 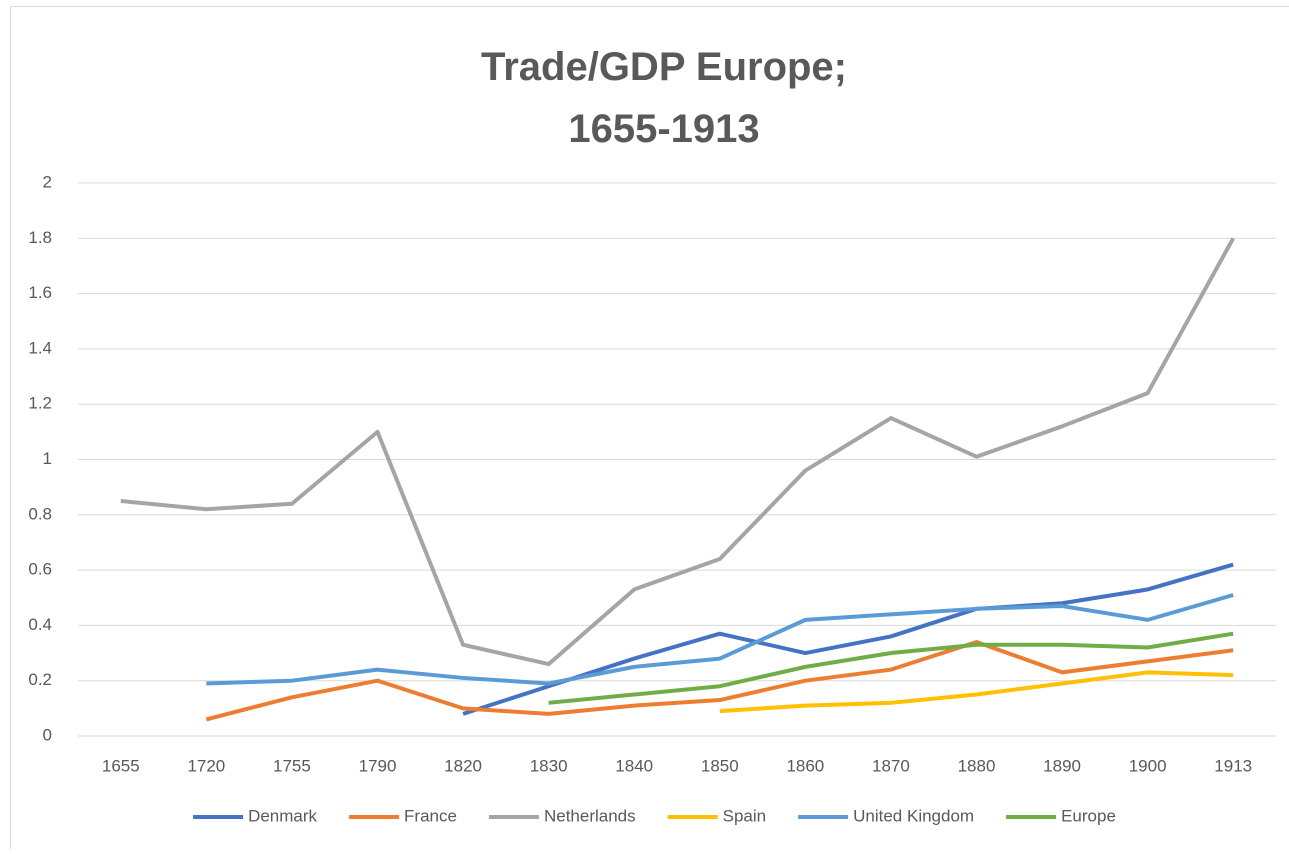 What do you see at coordinates (463, 765) in the screenshot?
I see `x-tick-label: 1820` at bounding box center [463, 765].